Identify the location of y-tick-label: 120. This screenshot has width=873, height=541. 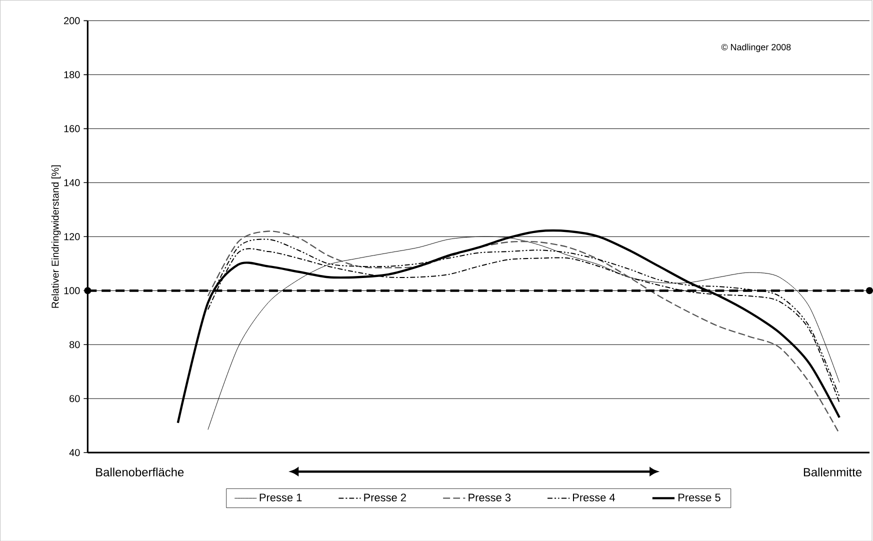
(72, 236).